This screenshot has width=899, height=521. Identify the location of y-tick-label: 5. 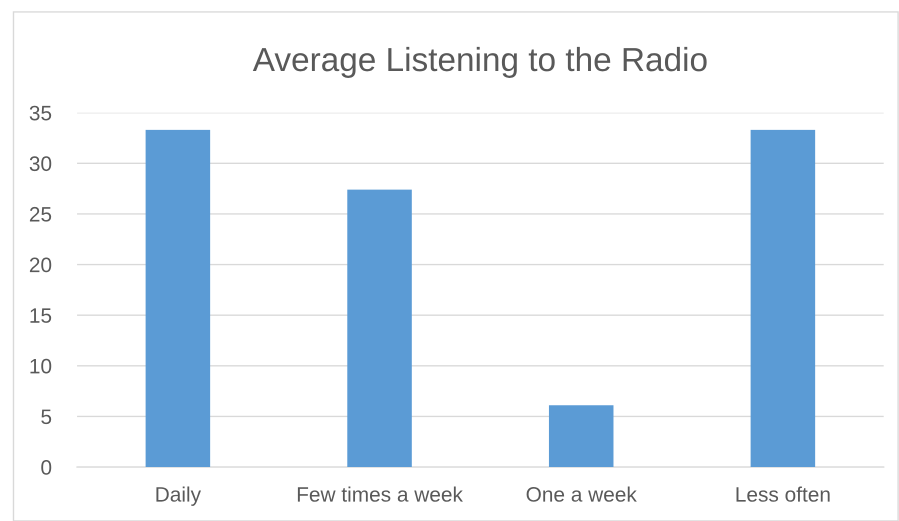
(46, 417).